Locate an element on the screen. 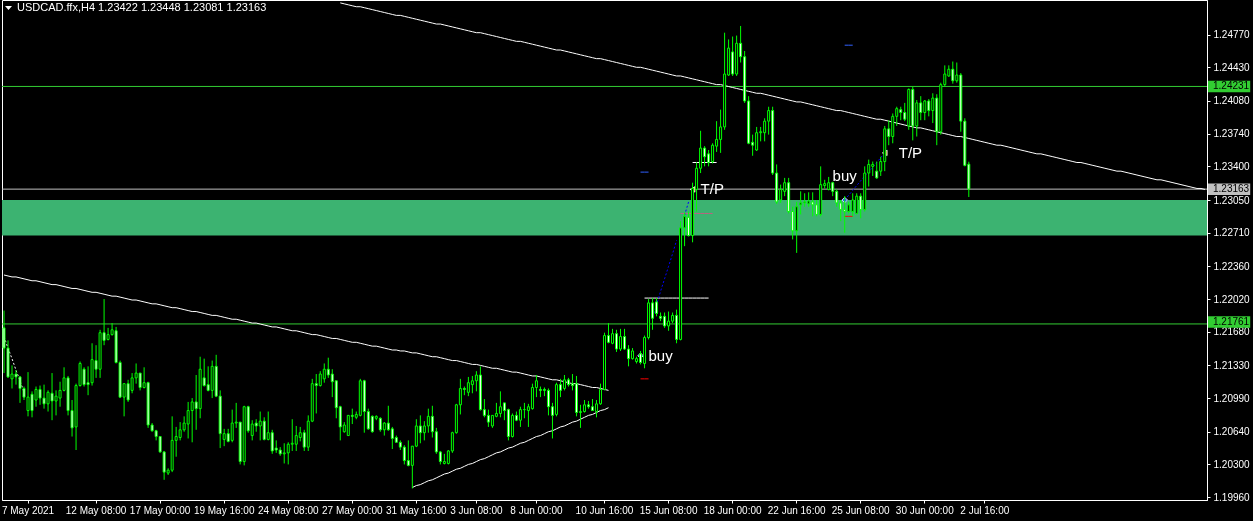  y-tick-label: 1.19960 is located at coordinates (1232, 497).